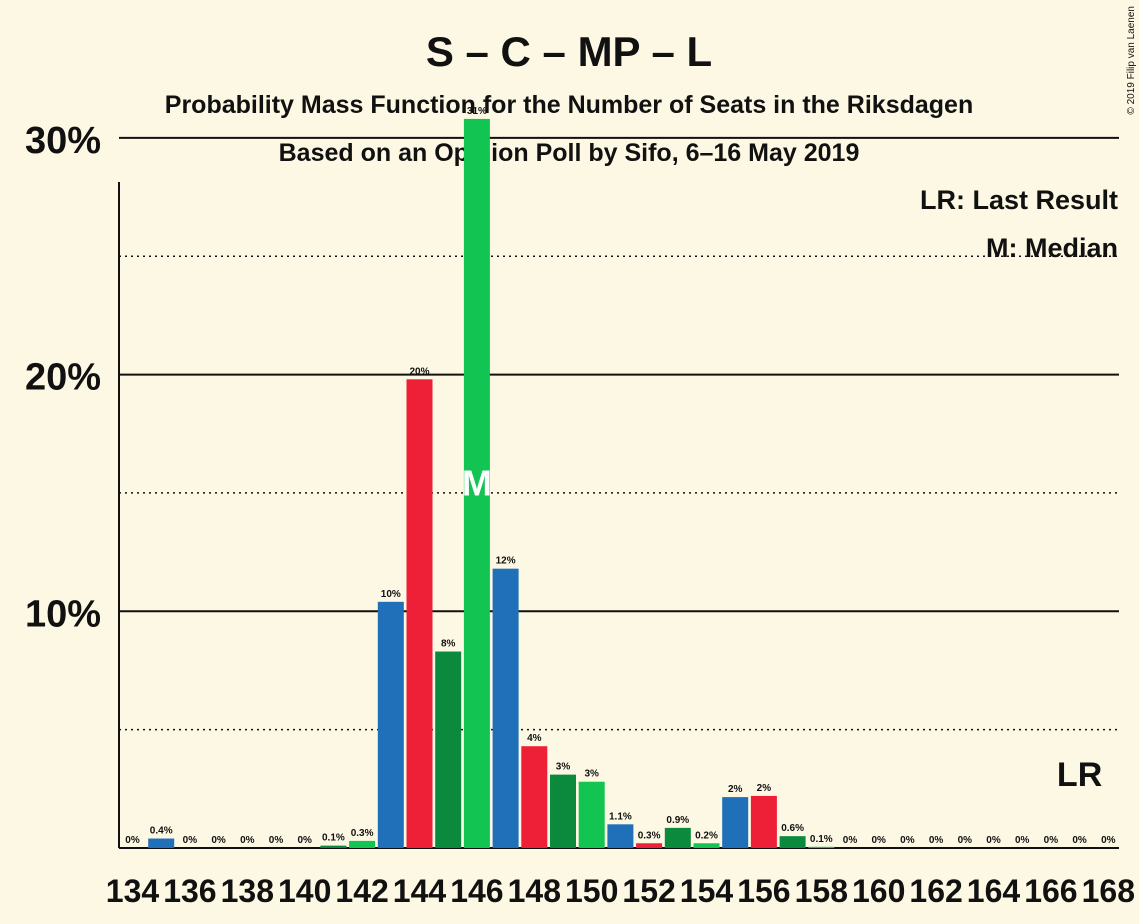 This screenshot has width=1139, height=924. What do you see at coordinates (1131, 60) in the screenshot?
I see `copyright-note: © 2019 Filip van Laenen` at bounding box center [1131, 60].